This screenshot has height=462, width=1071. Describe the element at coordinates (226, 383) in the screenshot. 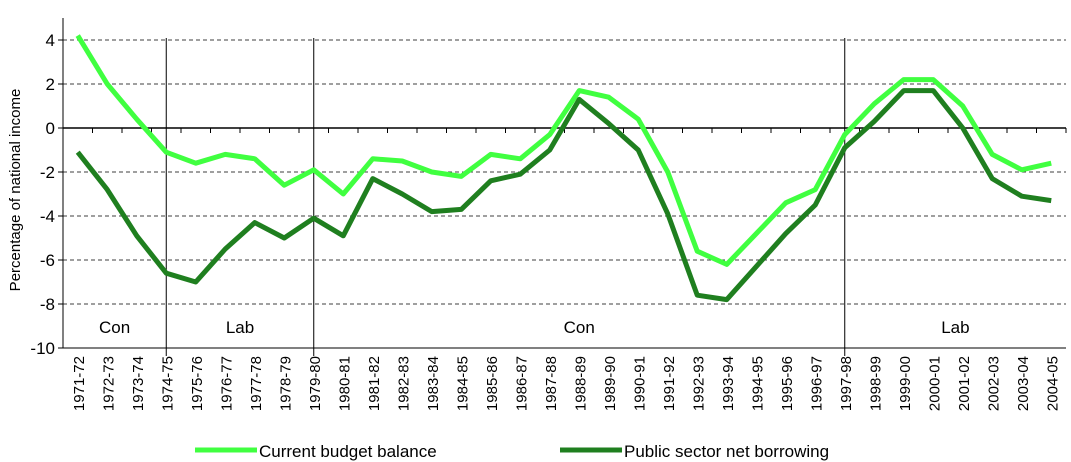

I see `x-tick-label: 1976-77` at that location.